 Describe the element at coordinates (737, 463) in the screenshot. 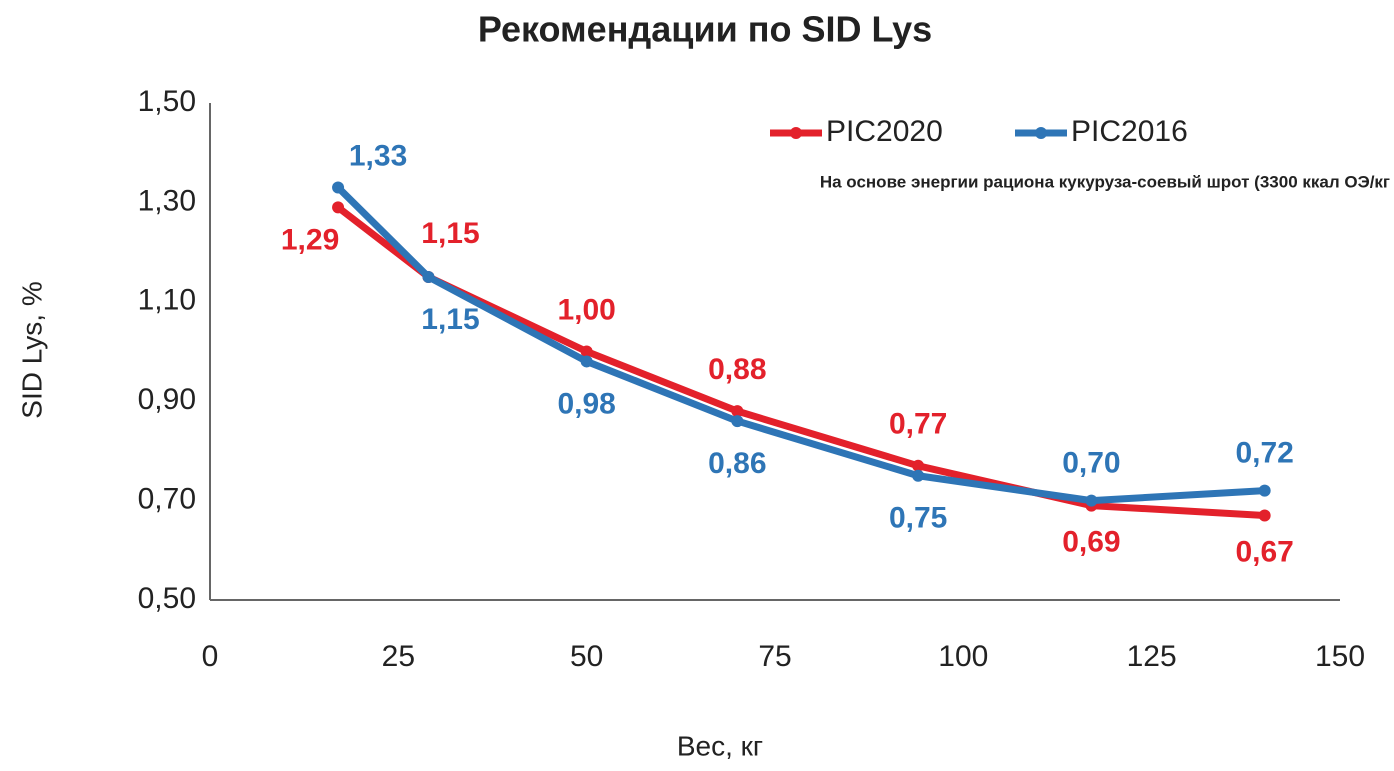

I see `data-label: 0,86` at that location.